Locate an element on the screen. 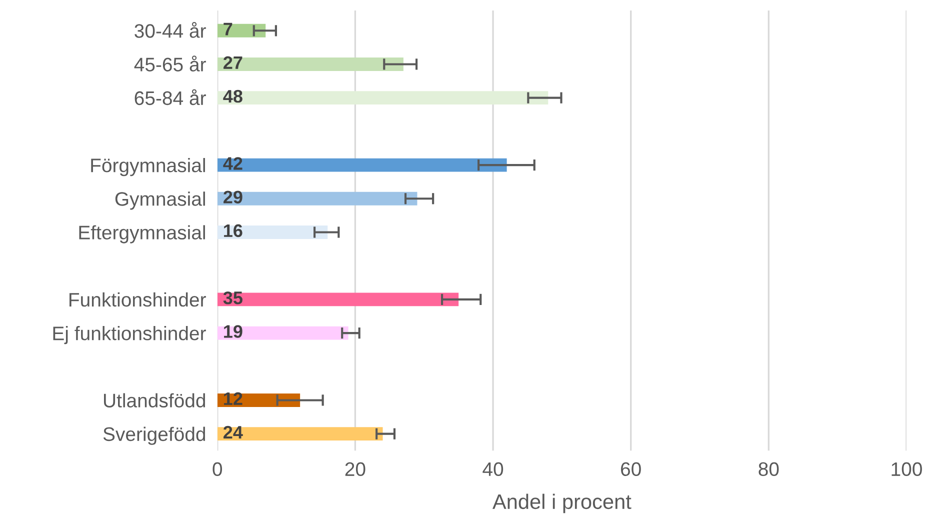  y-tick-label: 30-44 år is located at coordinates (170, 30).